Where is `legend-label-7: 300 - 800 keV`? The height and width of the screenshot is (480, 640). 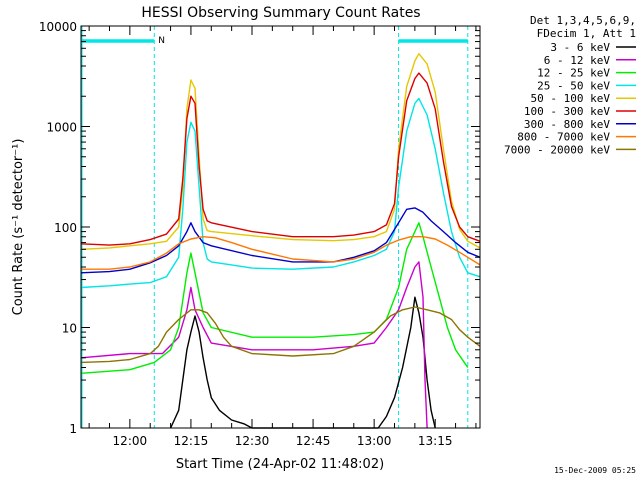
legend-label-7: 300 - 800 keV is located at coordinates (567, 124).